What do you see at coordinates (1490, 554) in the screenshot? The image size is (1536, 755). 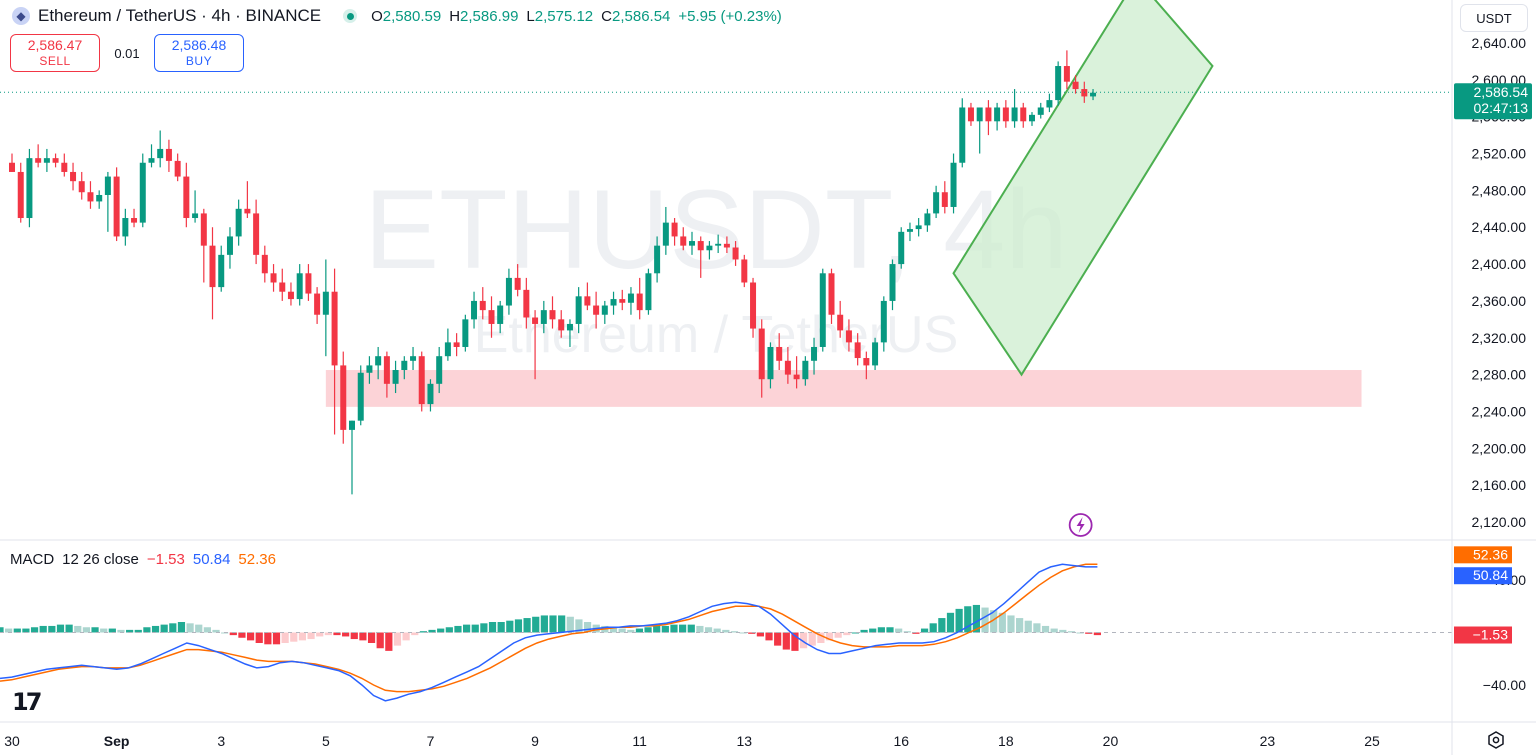 I see `macd-signal-tag-value: 52.36` at bounding box center [1490, 554].